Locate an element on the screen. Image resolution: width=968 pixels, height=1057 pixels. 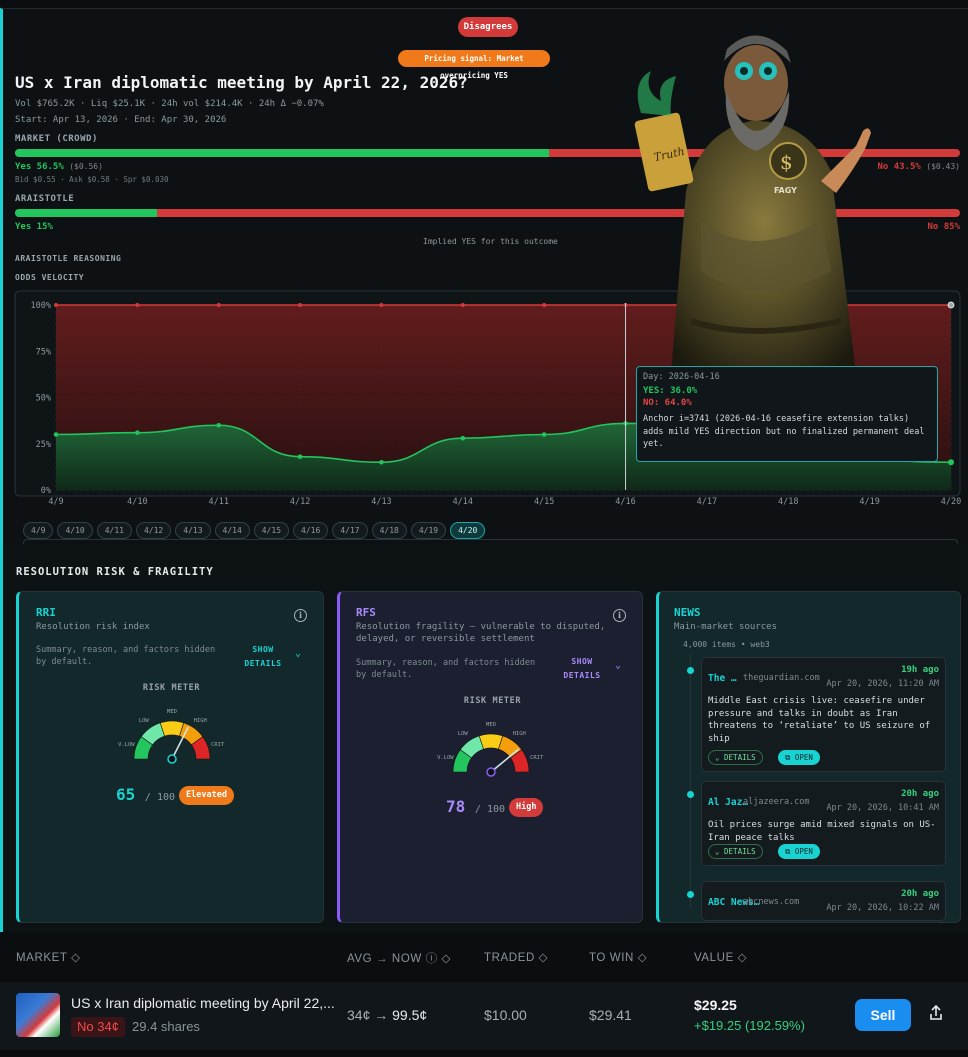
column-header-traded: TRADED ◇ is located at coordinates (516, 958).